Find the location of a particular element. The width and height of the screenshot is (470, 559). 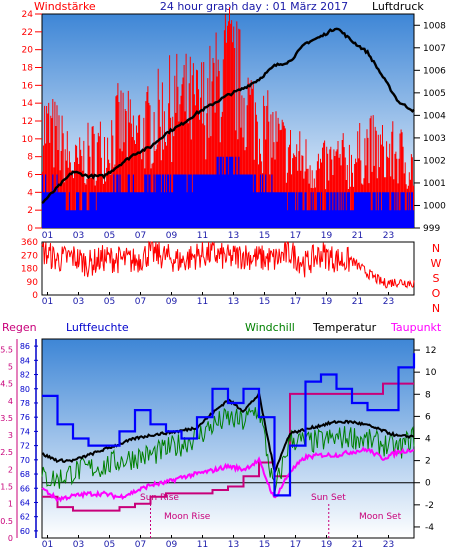

wind-tick-label: 22 is located at coordinates (27, 33).